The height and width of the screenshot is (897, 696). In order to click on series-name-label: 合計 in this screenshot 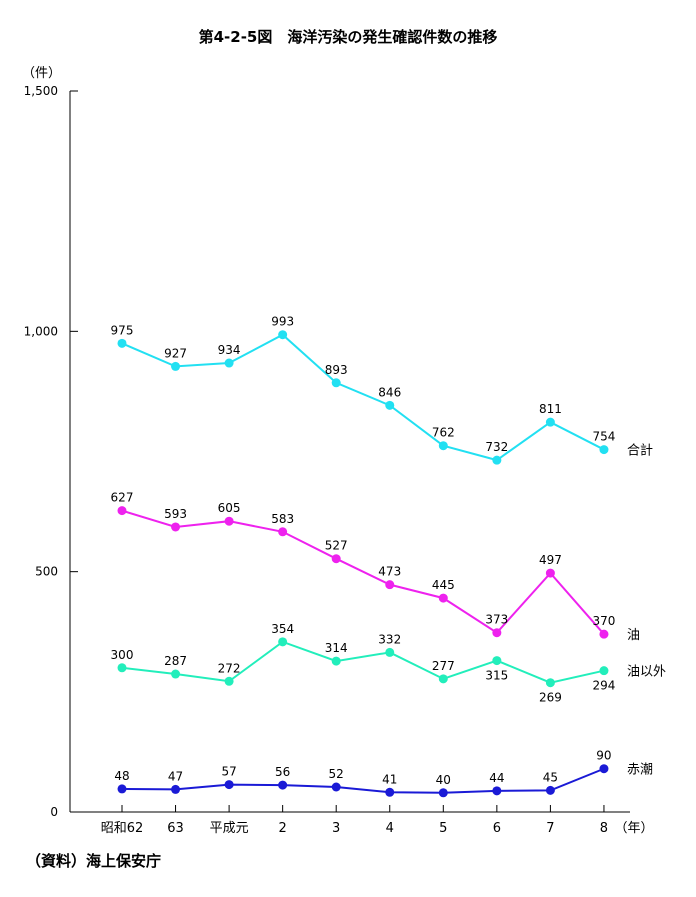, I will do `click(640, 451)`.